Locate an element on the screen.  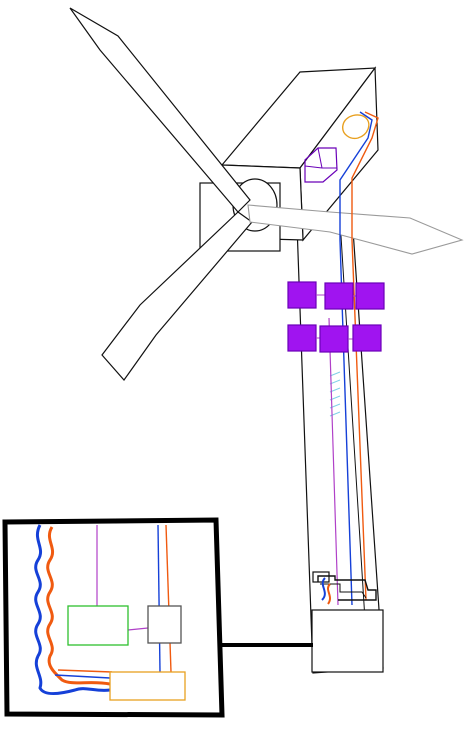
tower is located at coordinates (340, 444).